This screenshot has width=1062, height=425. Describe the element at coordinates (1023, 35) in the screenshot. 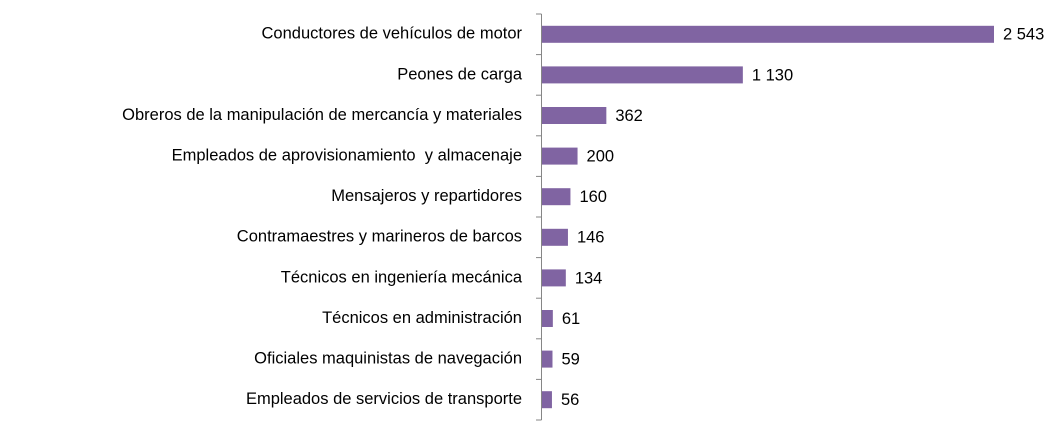

I see `value-label: 2 543` at that location.